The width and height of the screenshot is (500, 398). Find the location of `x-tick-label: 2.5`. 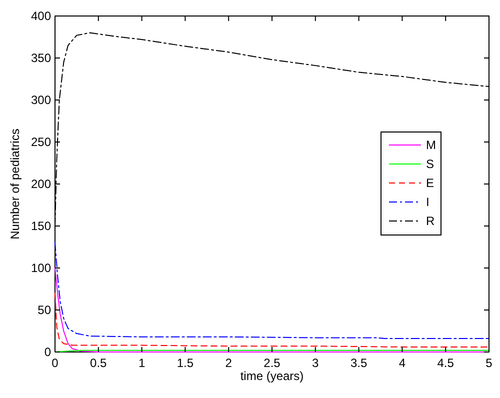

x-tick-label: 2.5 is located at coordinates (272, 363).